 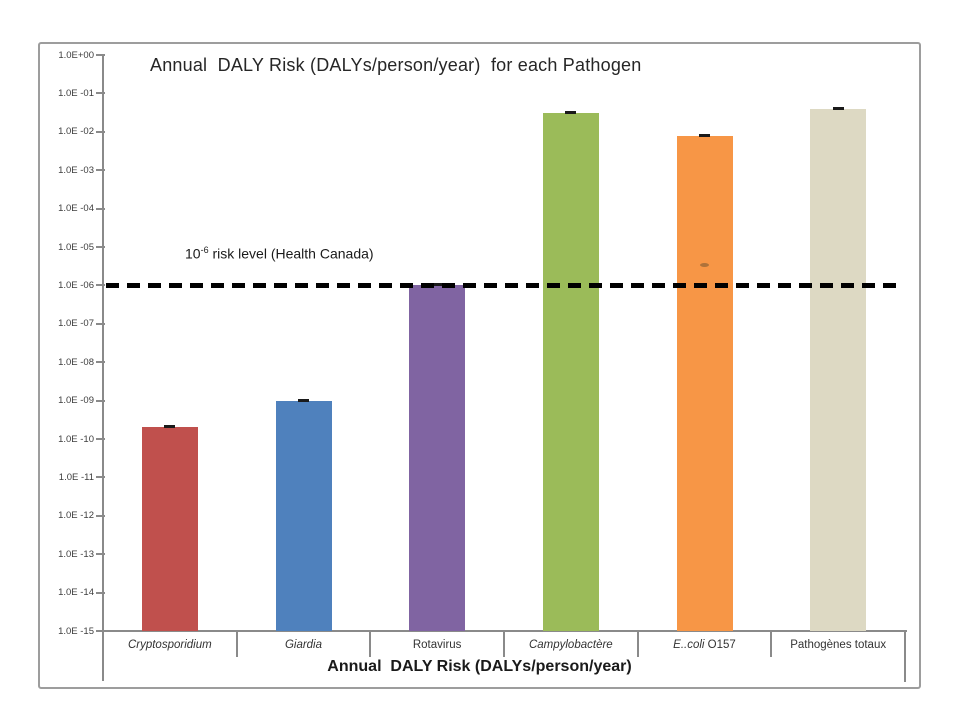 I want to click on category-text: E..coli, so click(x=689, y=645).